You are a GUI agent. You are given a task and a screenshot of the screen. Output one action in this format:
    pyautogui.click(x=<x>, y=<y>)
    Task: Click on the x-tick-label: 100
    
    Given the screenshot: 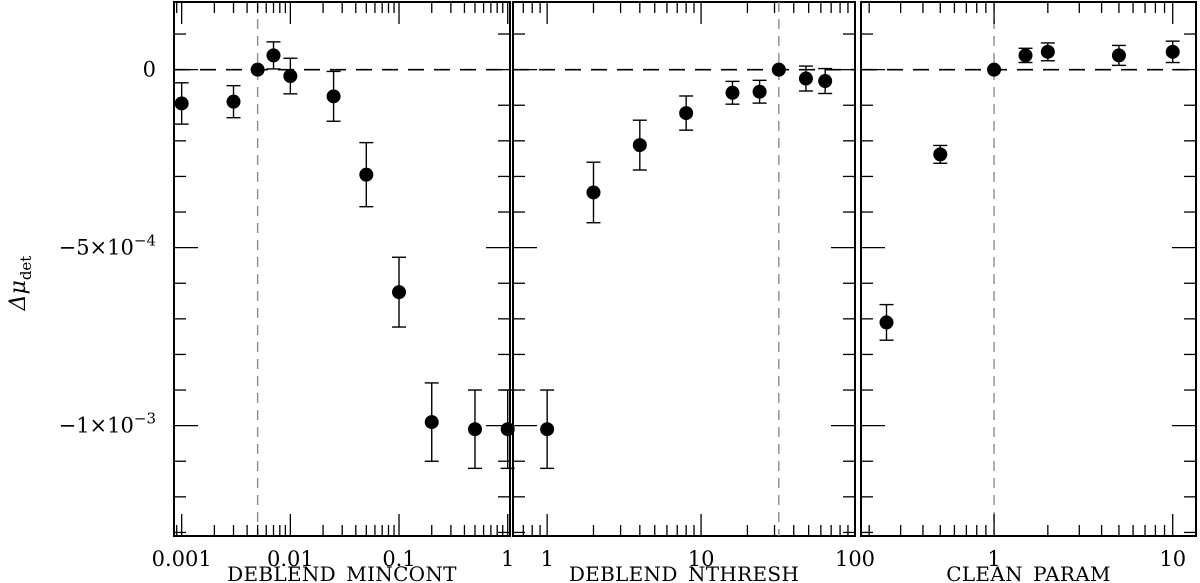 What is the action you would take?
    pyautogui.click(x=855, y=559)
    